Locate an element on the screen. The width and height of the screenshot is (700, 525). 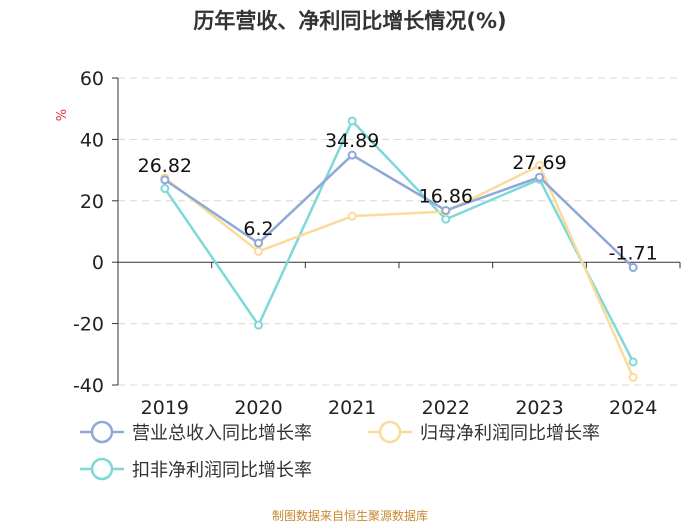
y-tick-label: -40 is located at coordinates (88, 386).